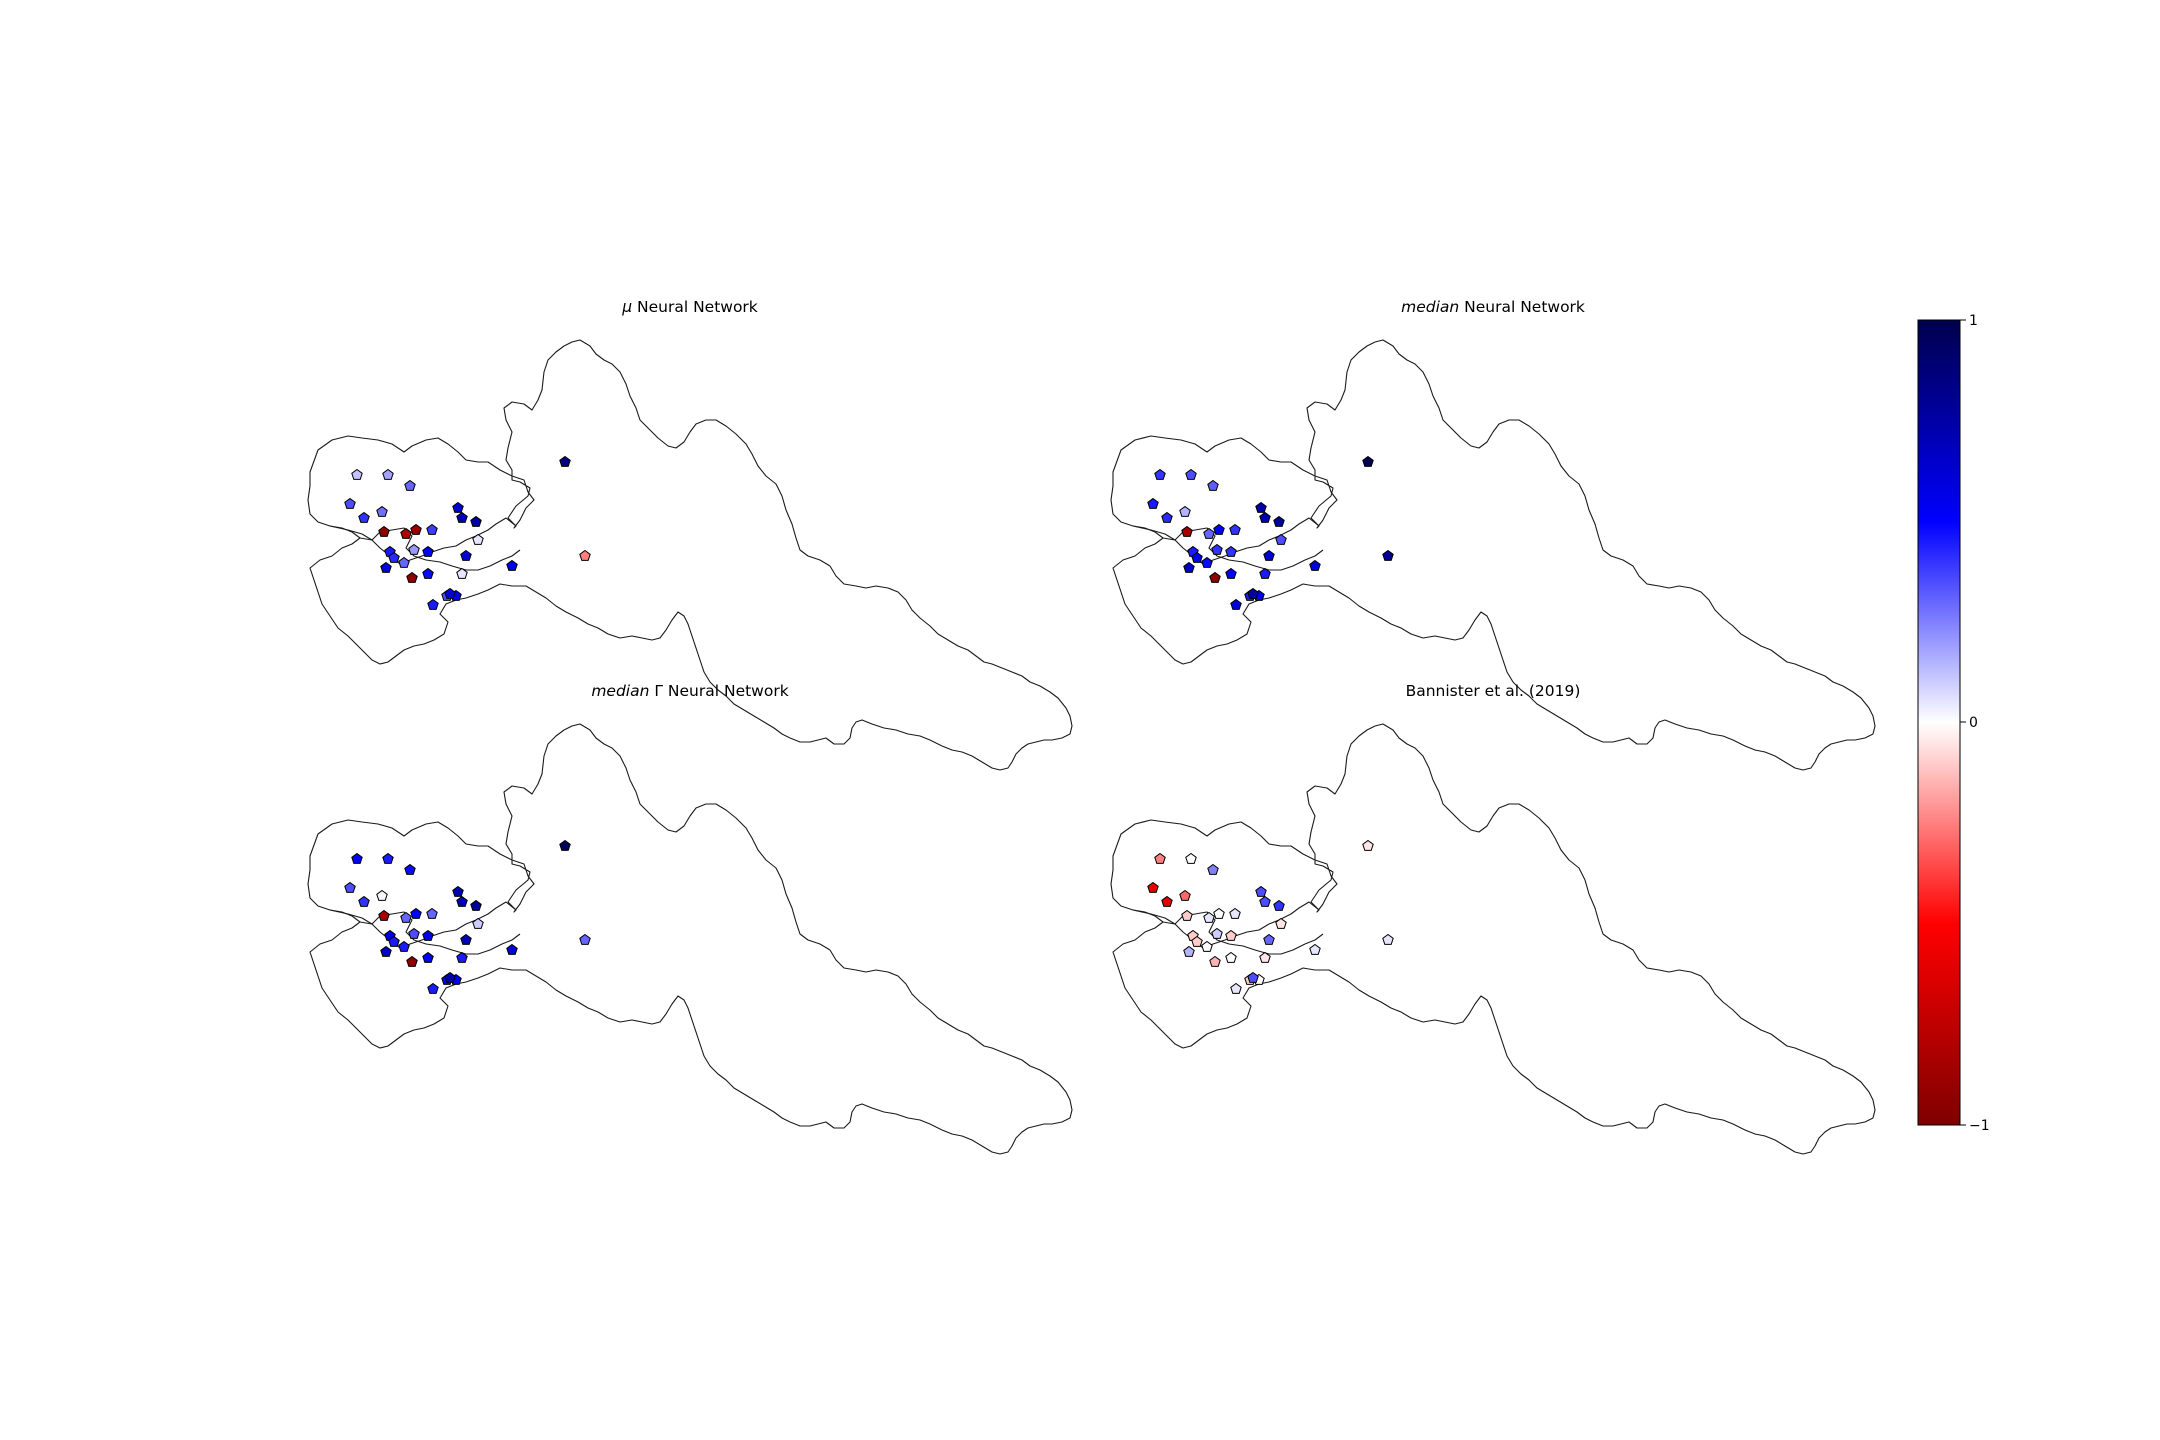  I want to click on panel-title: μ Neural Network, so click(689, 307).